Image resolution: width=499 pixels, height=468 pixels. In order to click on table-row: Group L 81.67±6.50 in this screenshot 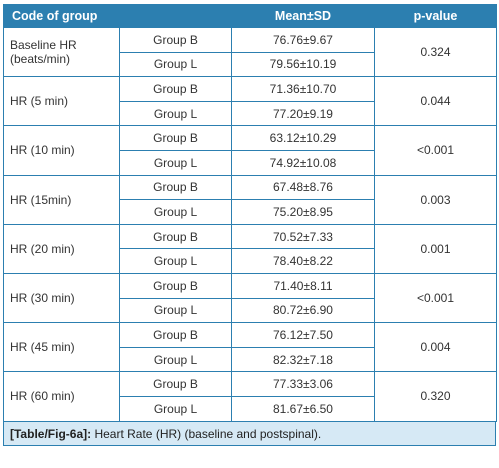, I will do `click(250, 408)`.